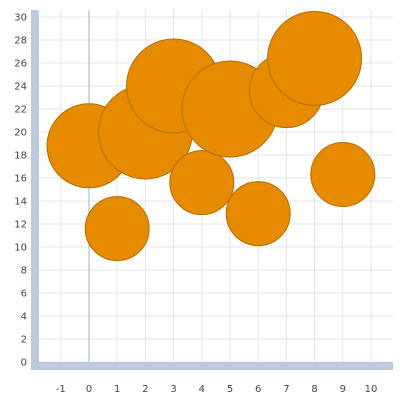 This screenshot has height=400, width=400. What do you see at coordinates (314, 389) in the screenshot?
I see `x-tick-label: 8` at bounding box center [314, 389].